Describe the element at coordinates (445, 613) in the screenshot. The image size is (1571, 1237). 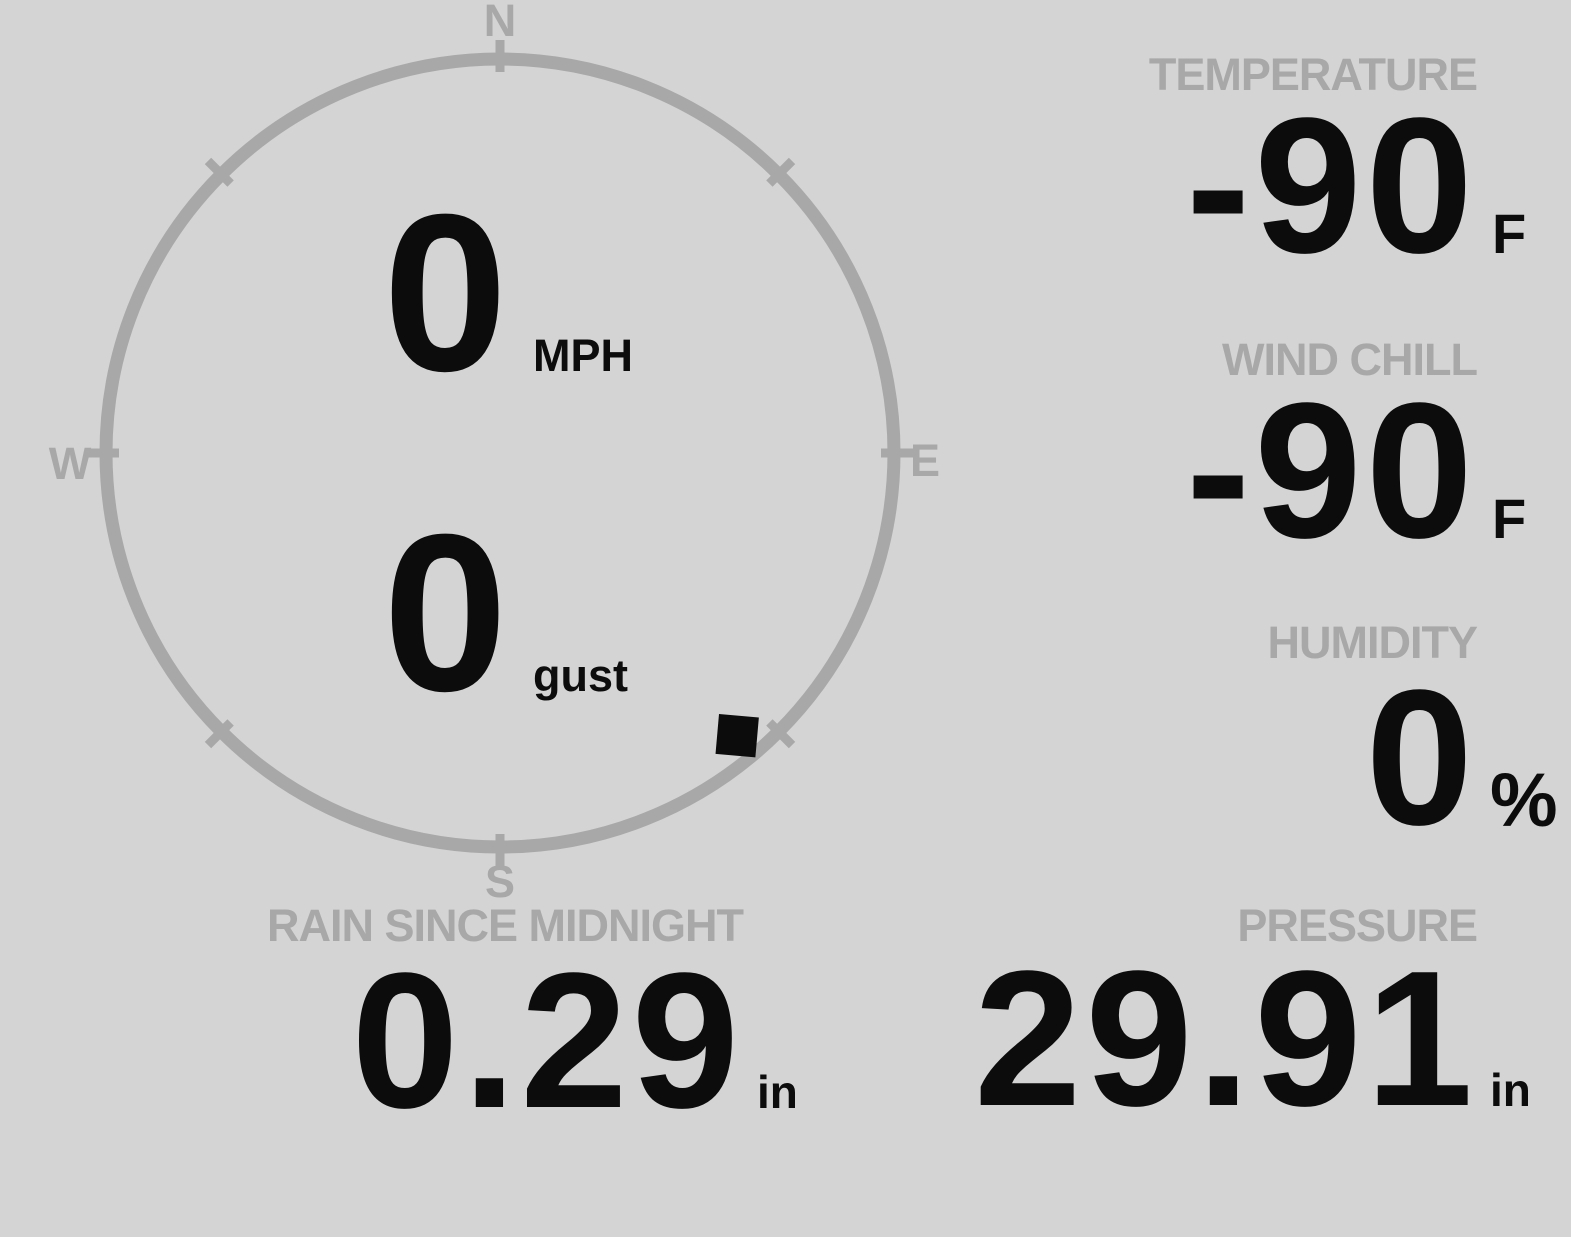
I see `wind-gust-value: 0` at that location.